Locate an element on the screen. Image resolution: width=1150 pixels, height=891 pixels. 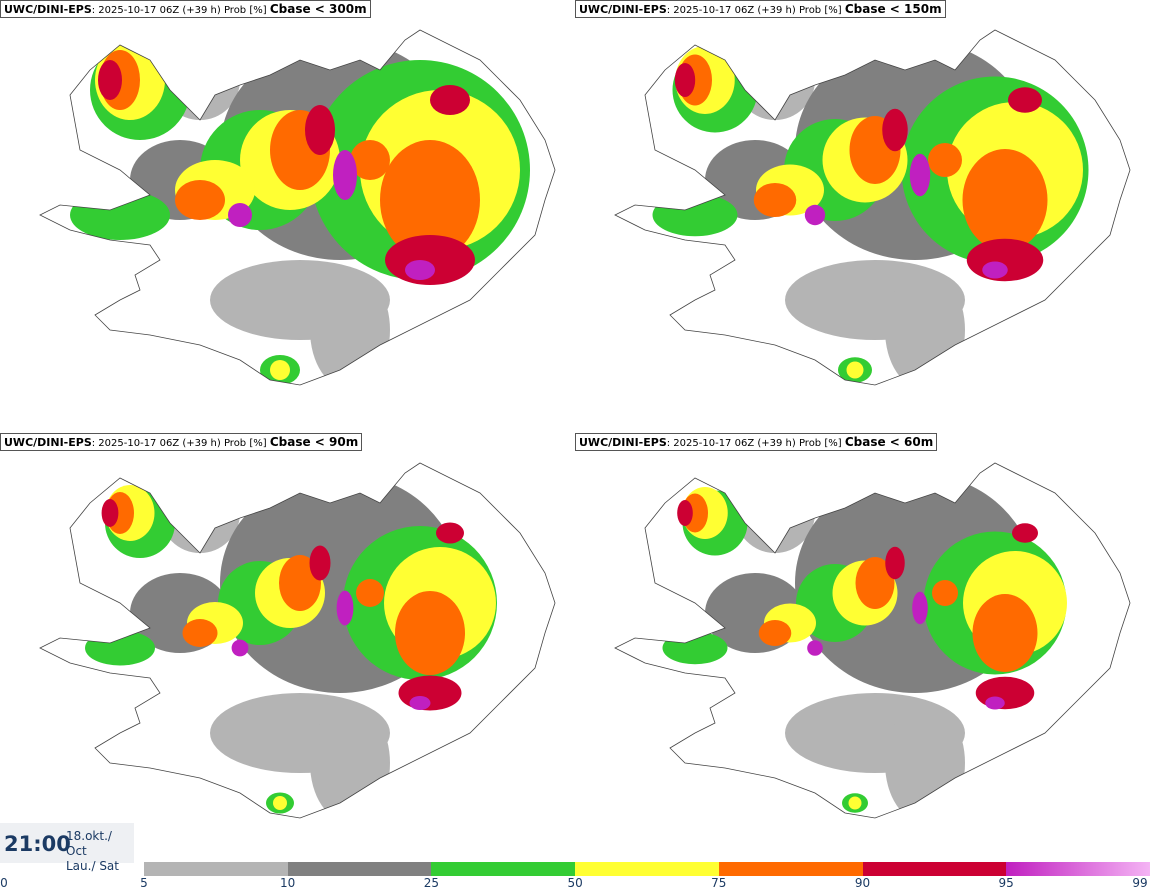
colorbar-tick-label: 25 is located at coordinates (431, 883).